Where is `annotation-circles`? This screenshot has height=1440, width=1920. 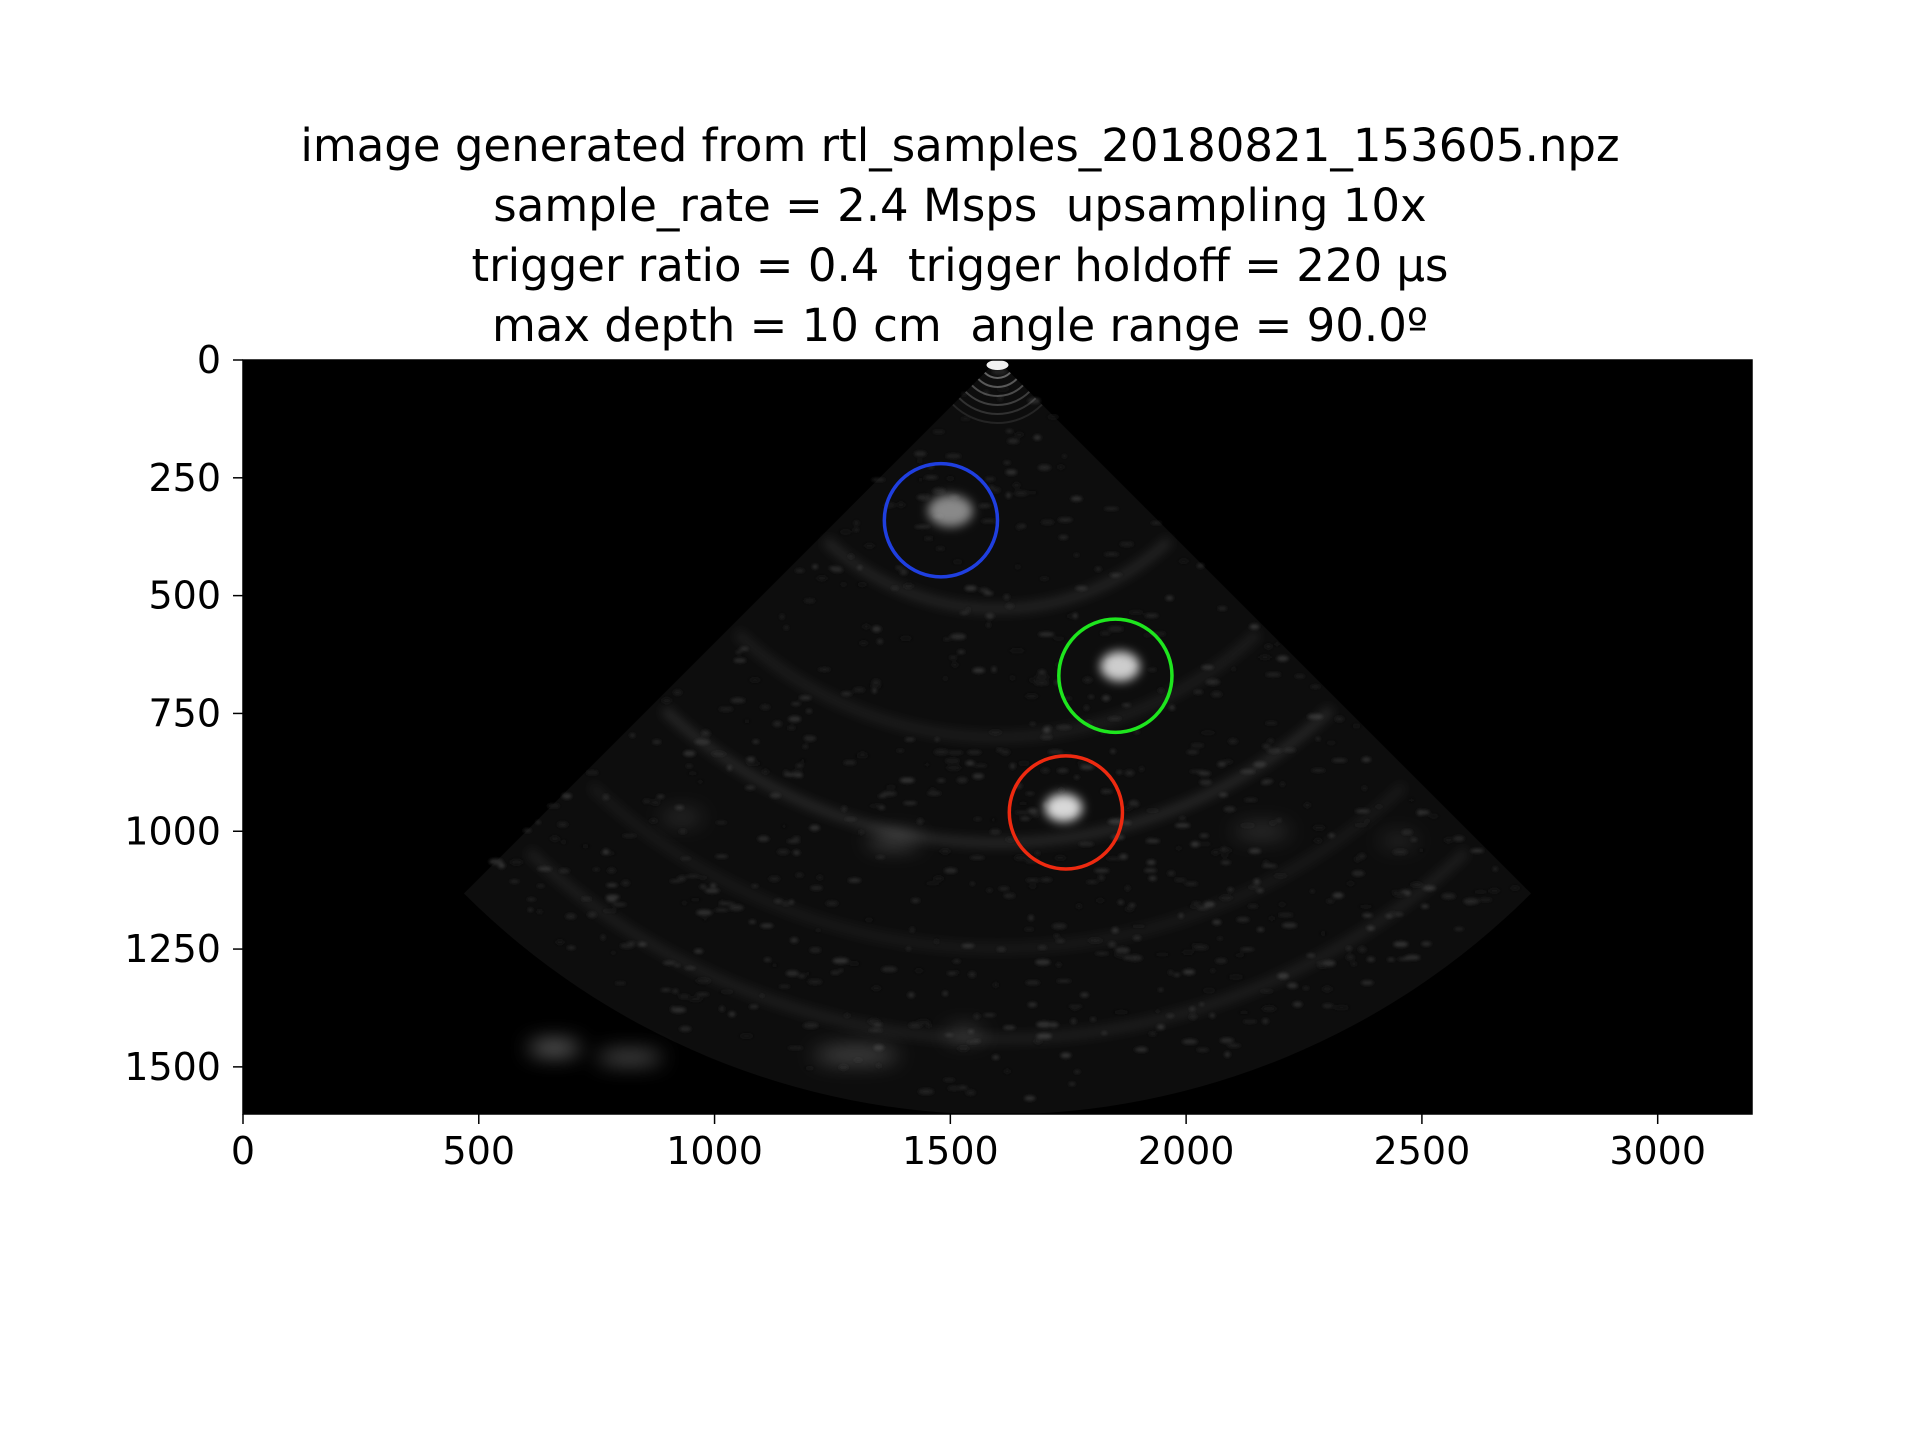 annotation-circles is located at coordinates (1028, 666).